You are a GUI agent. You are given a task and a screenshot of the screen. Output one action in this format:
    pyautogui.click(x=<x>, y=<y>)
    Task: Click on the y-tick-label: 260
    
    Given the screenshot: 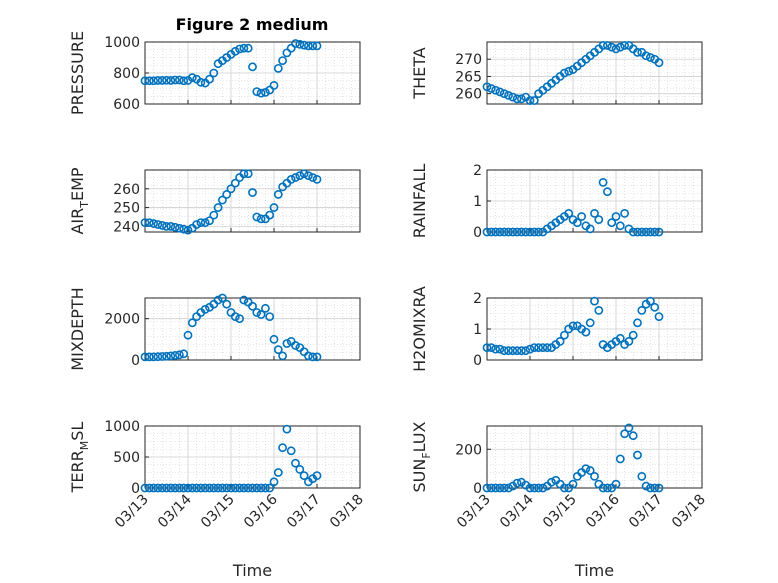 What is the action you would take?
    pyautogui.click(x=126, y=190)
    